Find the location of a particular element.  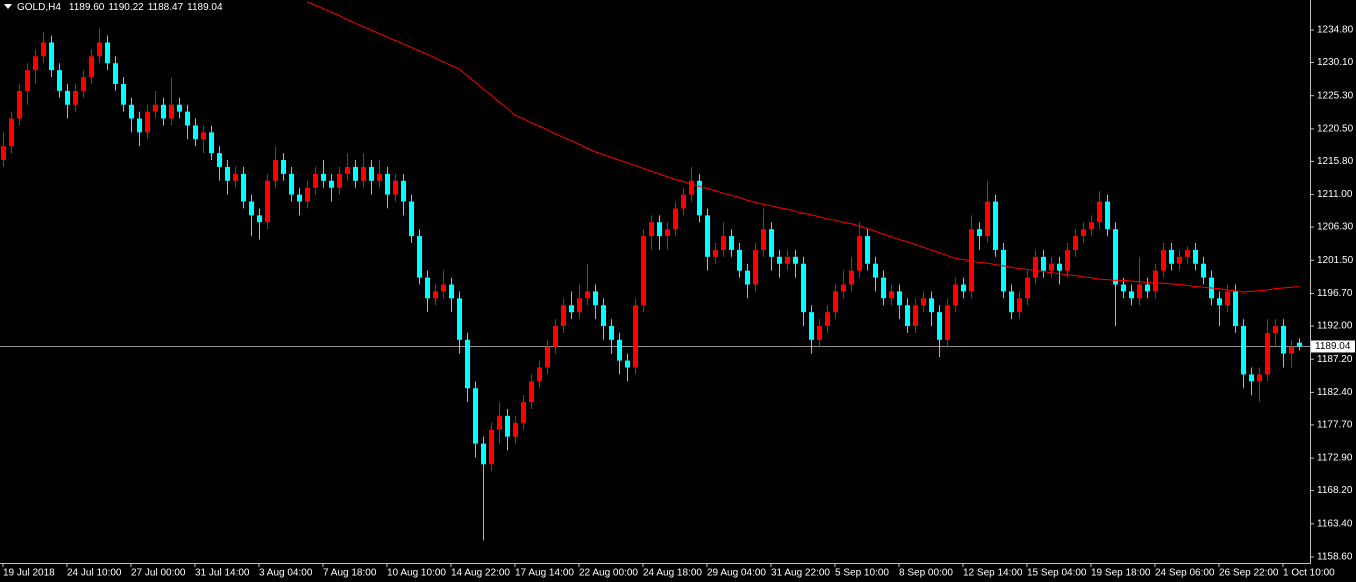

x-tick-label: 1 Oct 10:00 is located at coordinates (1309, 573).